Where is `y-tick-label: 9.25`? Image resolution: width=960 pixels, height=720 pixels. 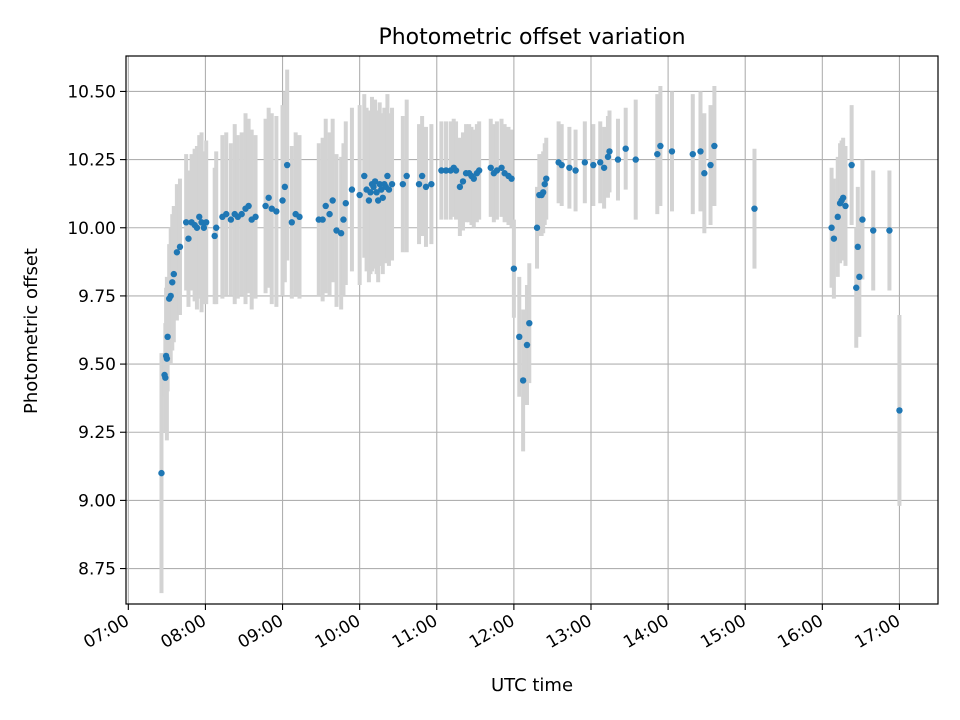 y-tick-label: 9.25 is located at coordinates (97, 433).